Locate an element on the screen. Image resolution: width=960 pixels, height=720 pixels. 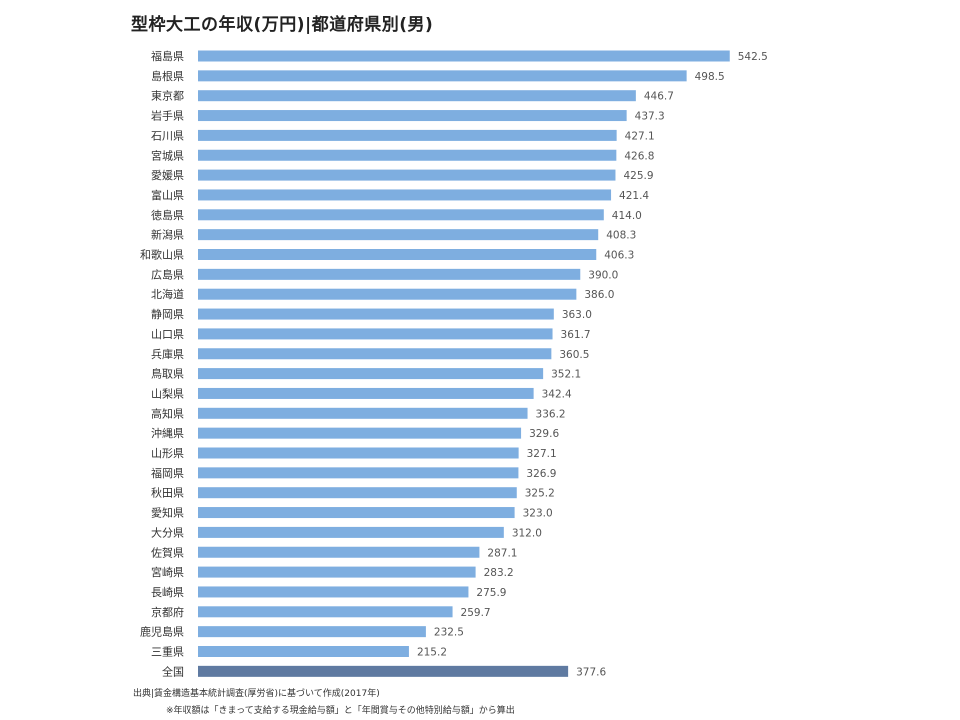
category-label: 福岡県 is located at coordinates (167, 473).